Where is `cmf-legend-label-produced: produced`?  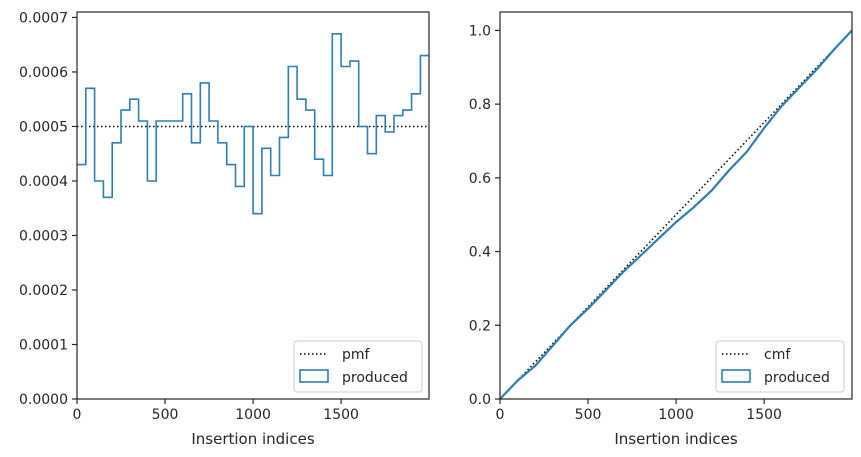
cmf-legend-label-produced: produced is located at coordinates (797, 378).